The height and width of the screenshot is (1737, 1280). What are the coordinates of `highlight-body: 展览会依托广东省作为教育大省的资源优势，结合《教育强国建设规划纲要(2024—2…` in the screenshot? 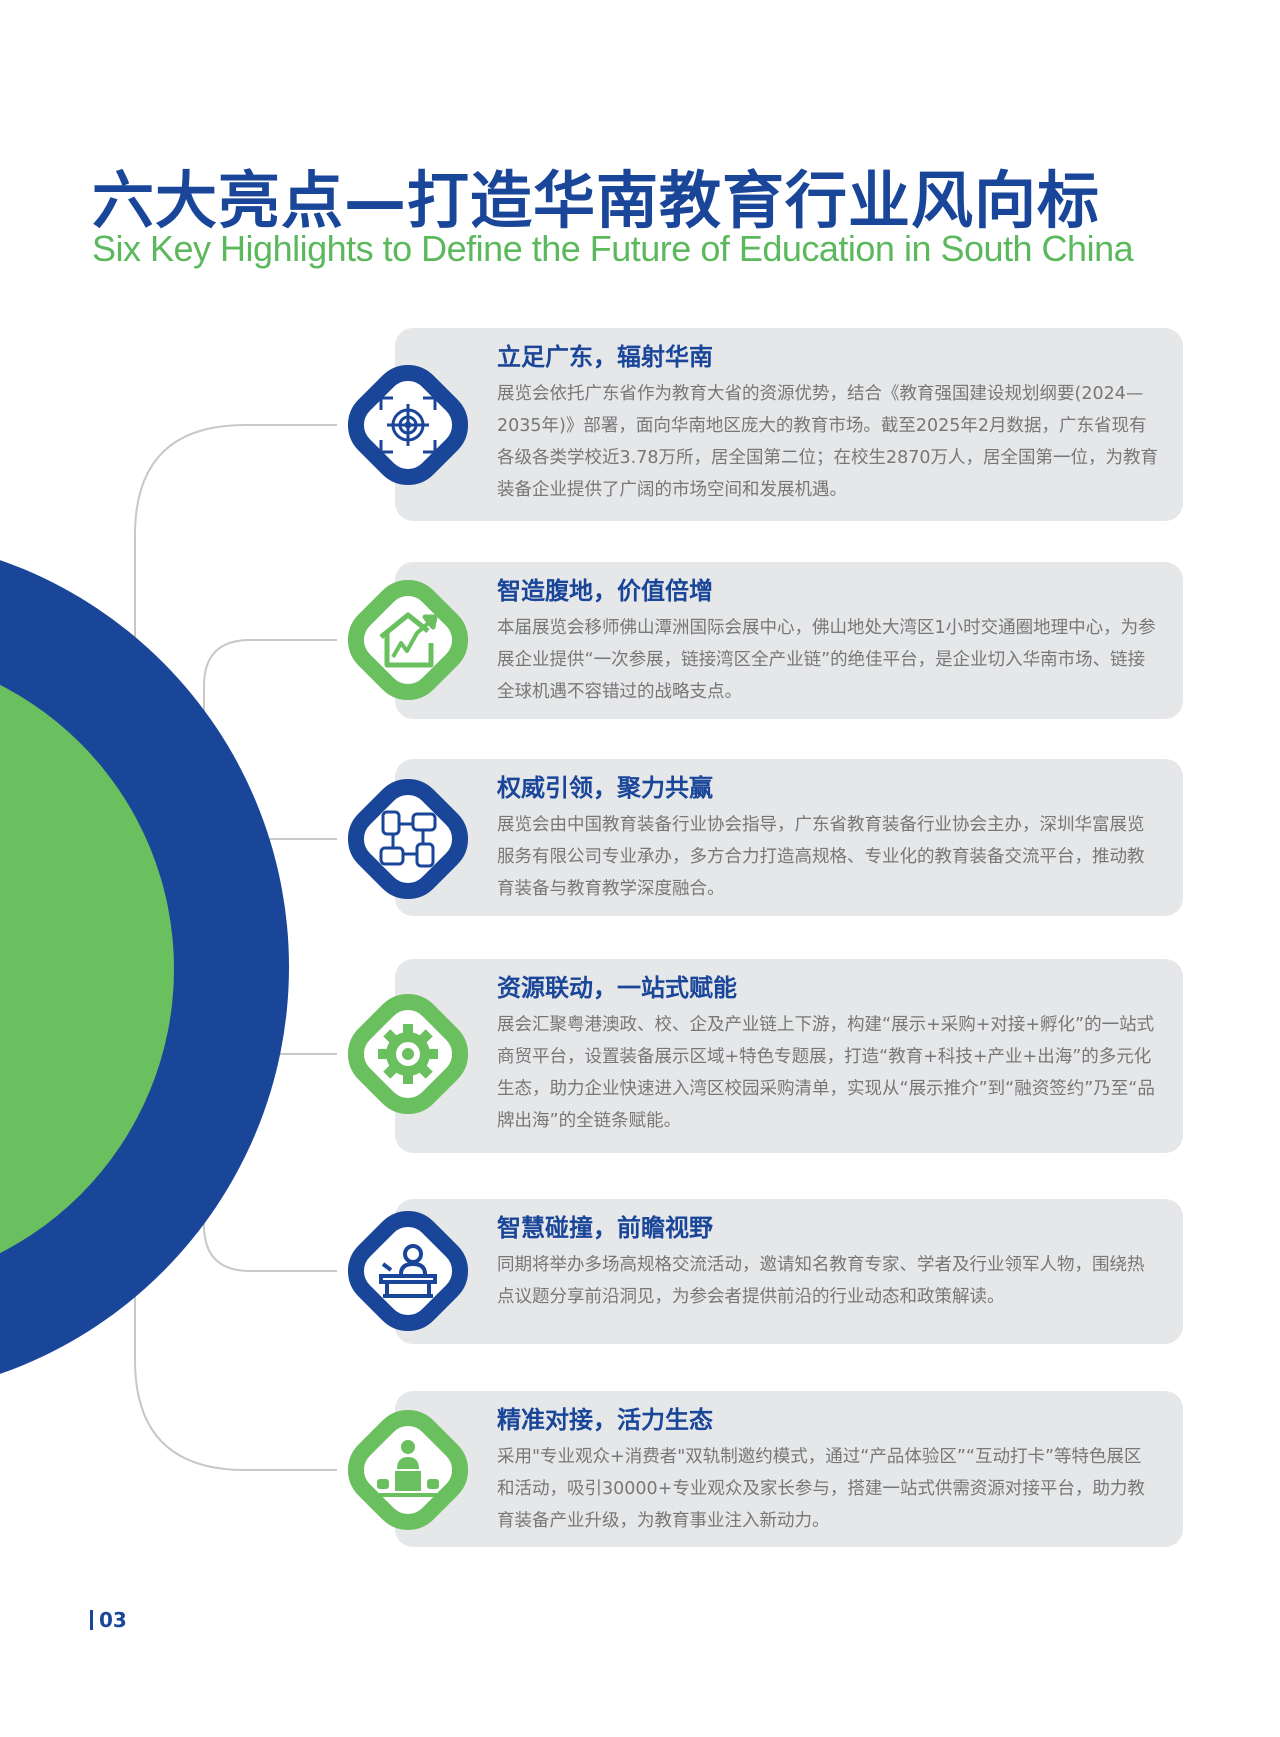 It's located at (827, 442).